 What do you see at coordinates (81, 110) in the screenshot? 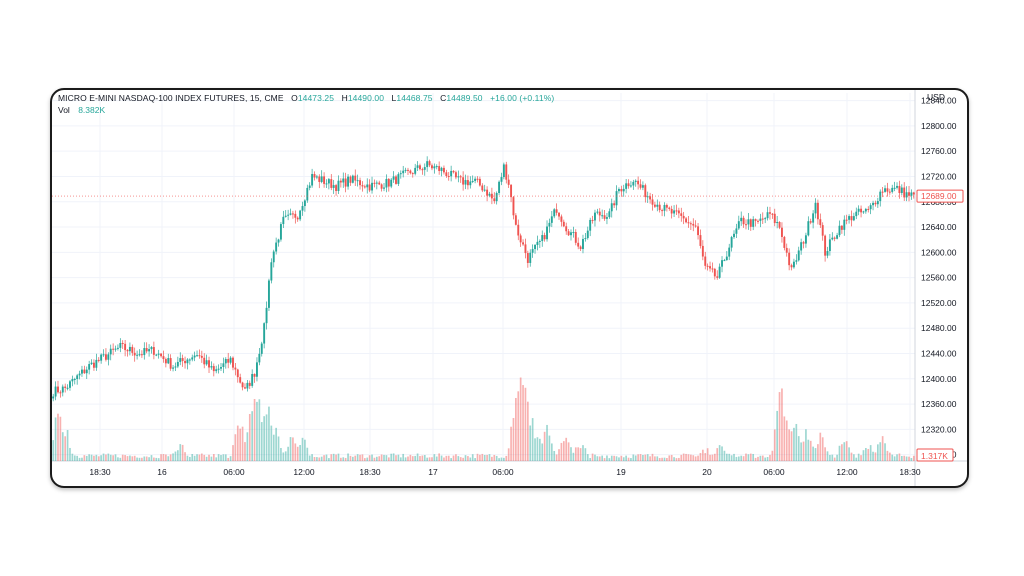
I see `volume-legend: Vol 8.382K` at bounding box center [81, 110].